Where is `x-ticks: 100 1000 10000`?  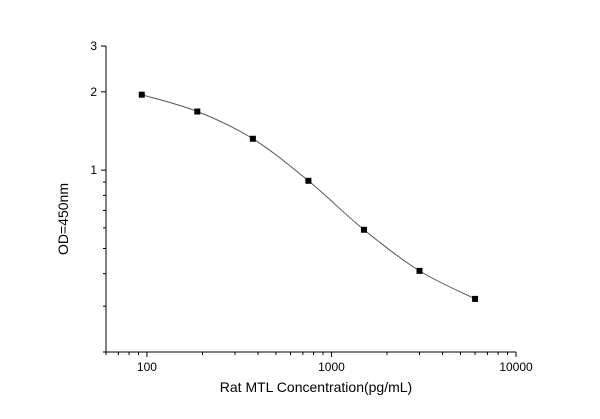 x-ticks: 100 1000 10000 is located at coordinates (319, 363).